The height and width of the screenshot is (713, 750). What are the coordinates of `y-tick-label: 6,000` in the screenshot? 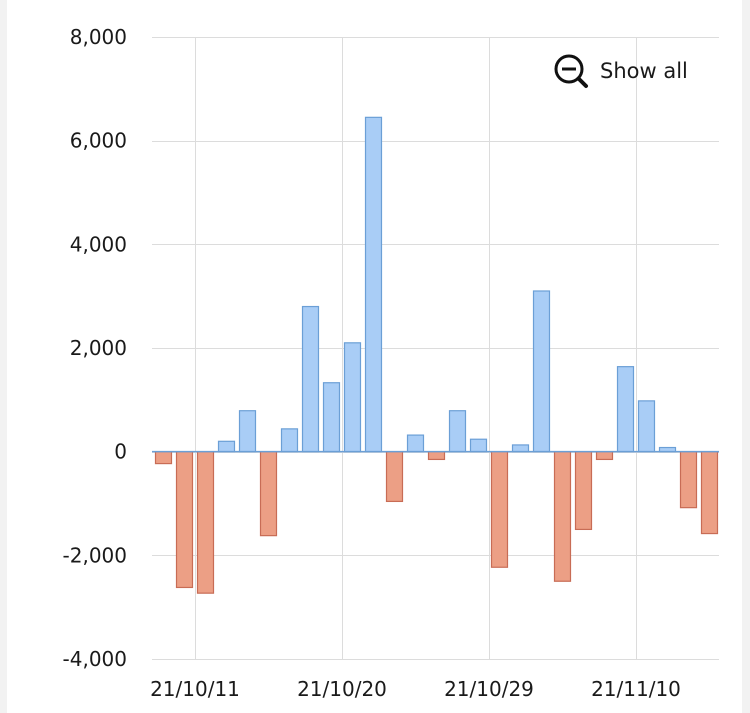 It's located at (98, 141).